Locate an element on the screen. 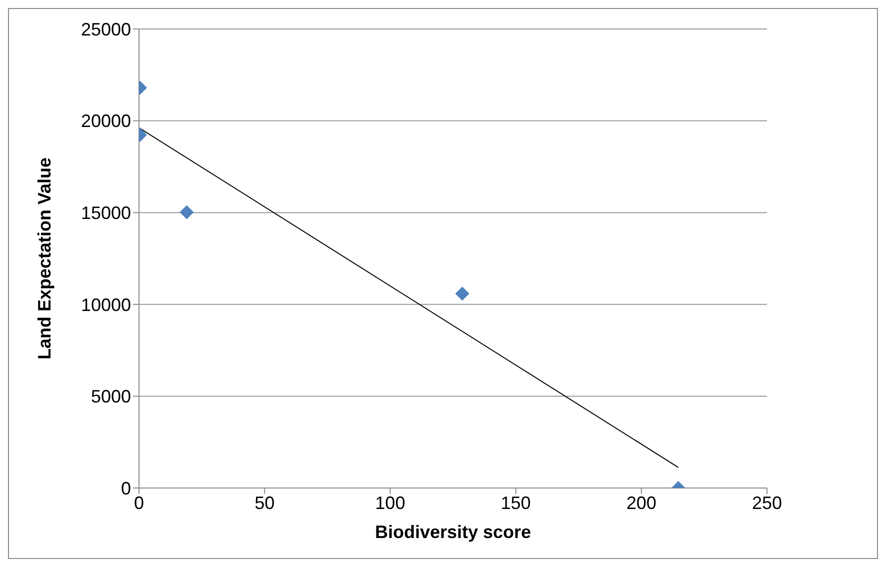 The width and height of the screenshot is (886, 567). x-tick-label: 200 is located at coordinates (641, 502).